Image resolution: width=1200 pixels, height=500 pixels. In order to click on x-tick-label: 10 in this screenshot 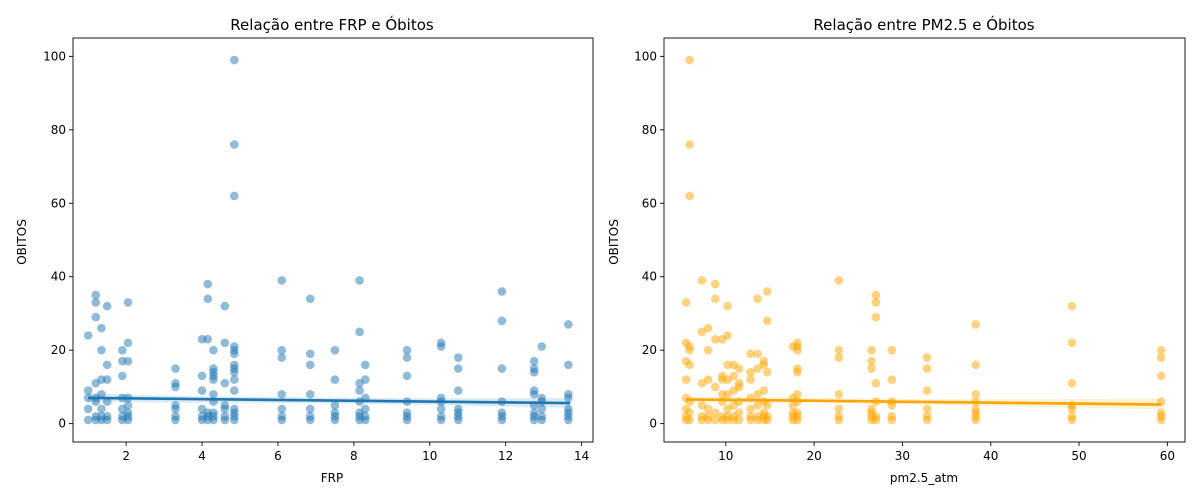, I will do `click(429, 456)`.